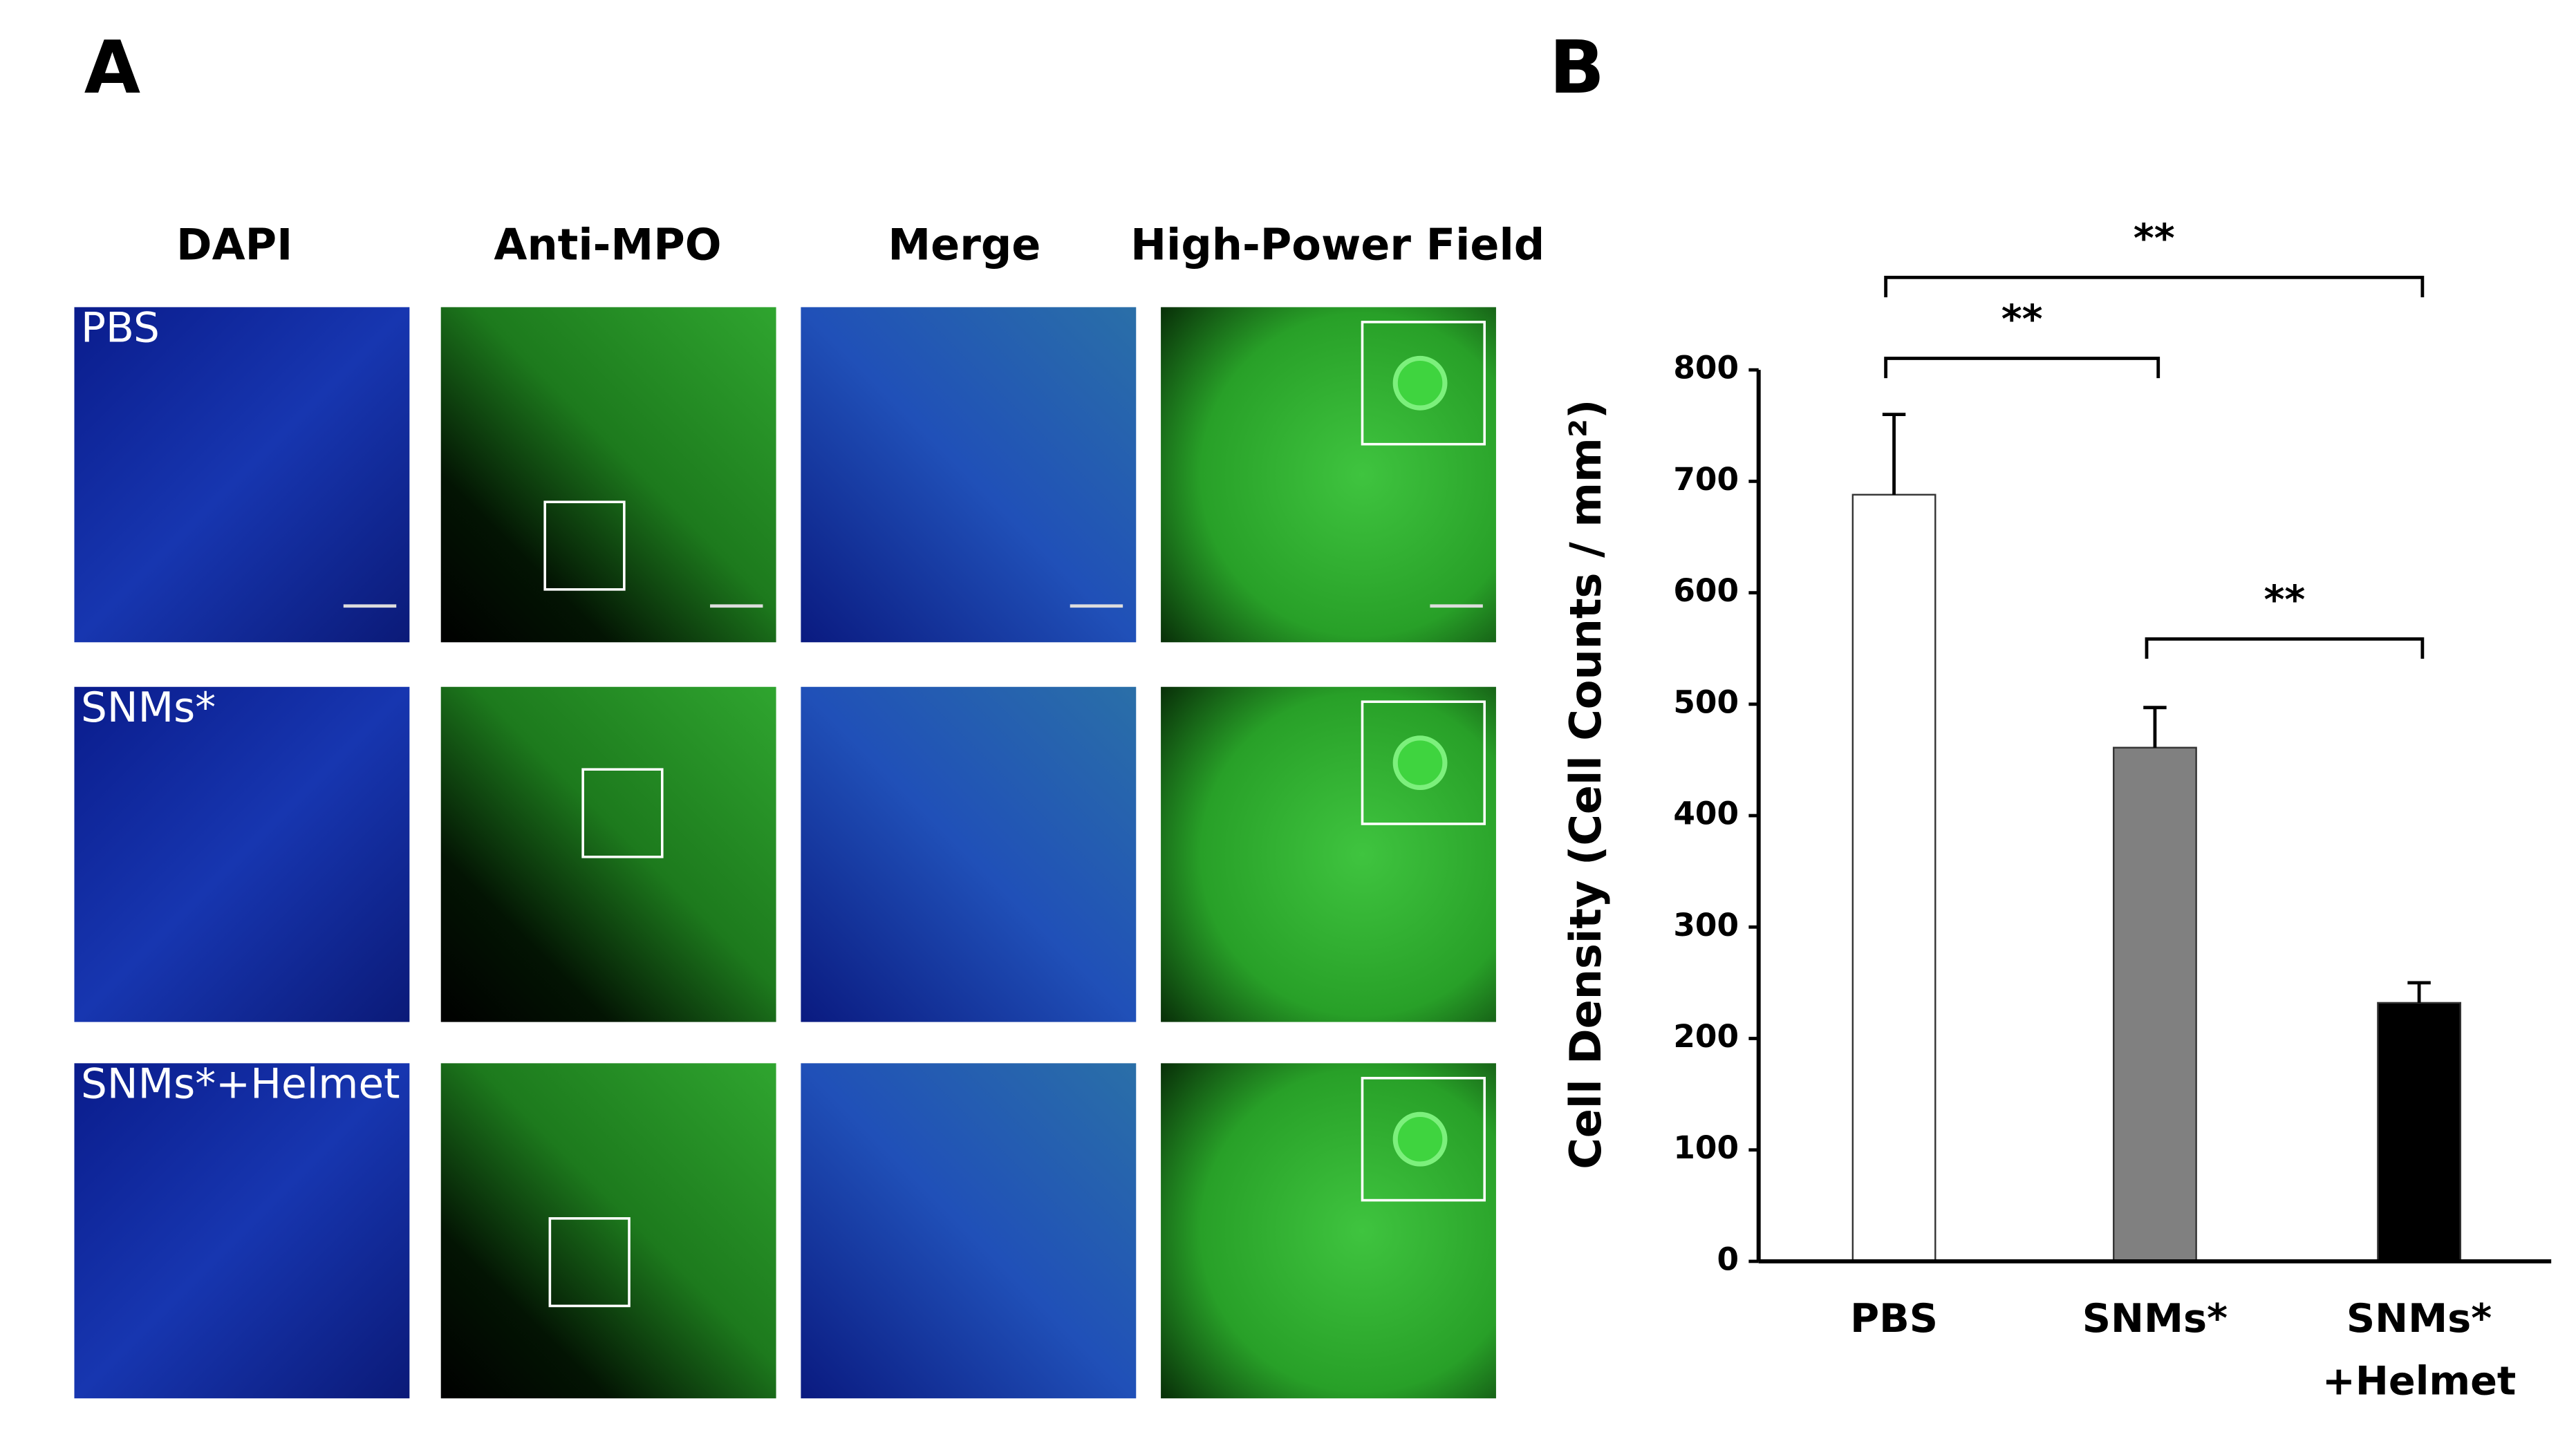  What do you see at coordinates (1728, 1259) in the screenshot?
I see `y-tick-label: 0` at bounding box center [1728, 1259].